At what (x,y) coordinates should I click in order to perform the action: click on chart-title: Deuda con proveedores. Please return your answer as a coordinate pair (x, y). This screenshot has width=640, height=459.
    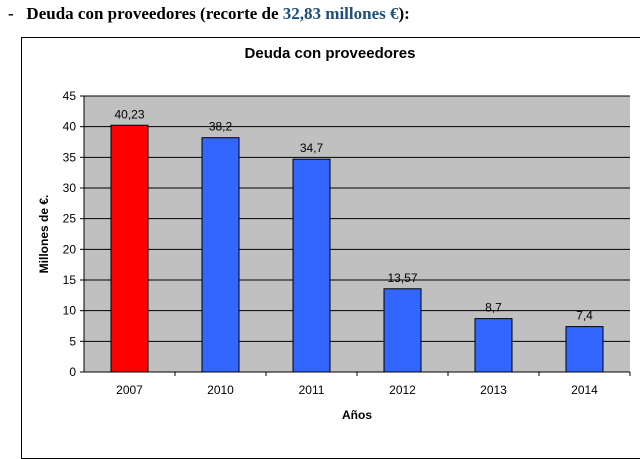
    Looking at the image, I should click on (330, 53).